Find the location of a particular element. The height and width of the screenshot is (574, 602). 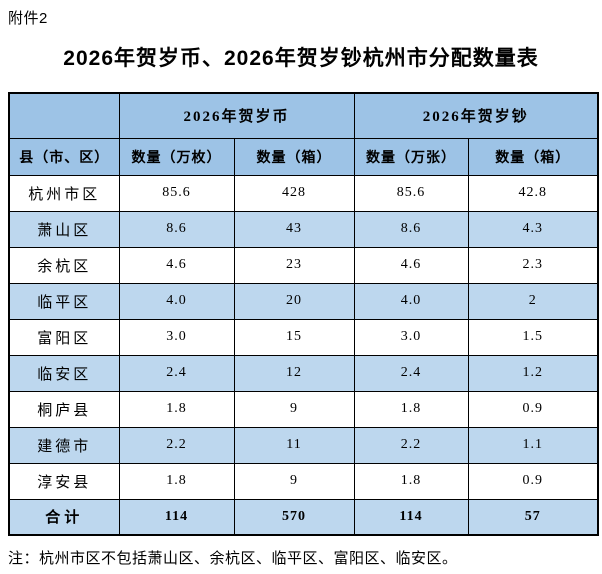

value-cell: 15 is located at coordinates (294, 337).